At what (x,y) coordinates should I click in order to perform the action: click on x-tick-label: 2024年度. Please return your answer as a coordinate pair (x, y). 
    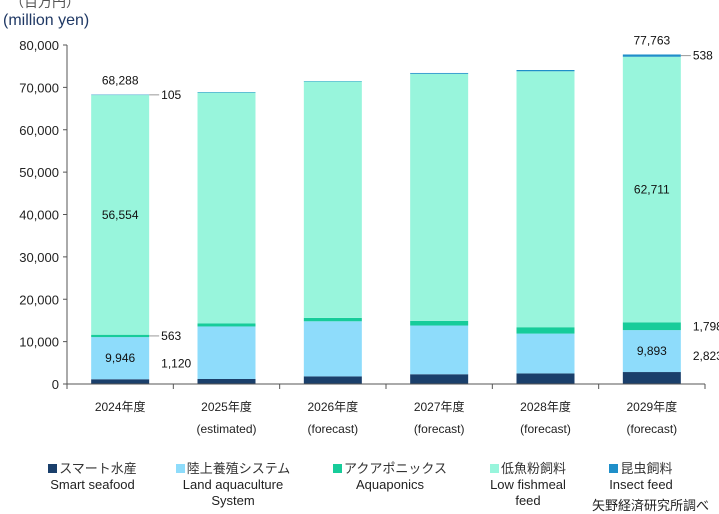
    Looking at the image, I should click on (120, 406).